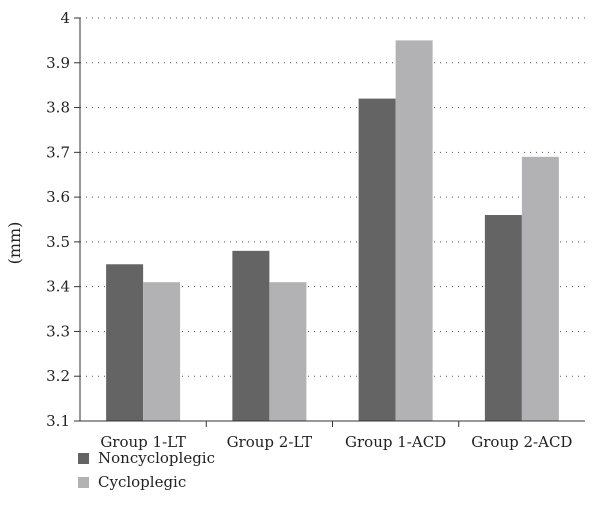 This screenshot has height=530, width=600. Describe the element at coordinates (65, 18) in the screenshot. I see `y-tick-label: 4` at that location.